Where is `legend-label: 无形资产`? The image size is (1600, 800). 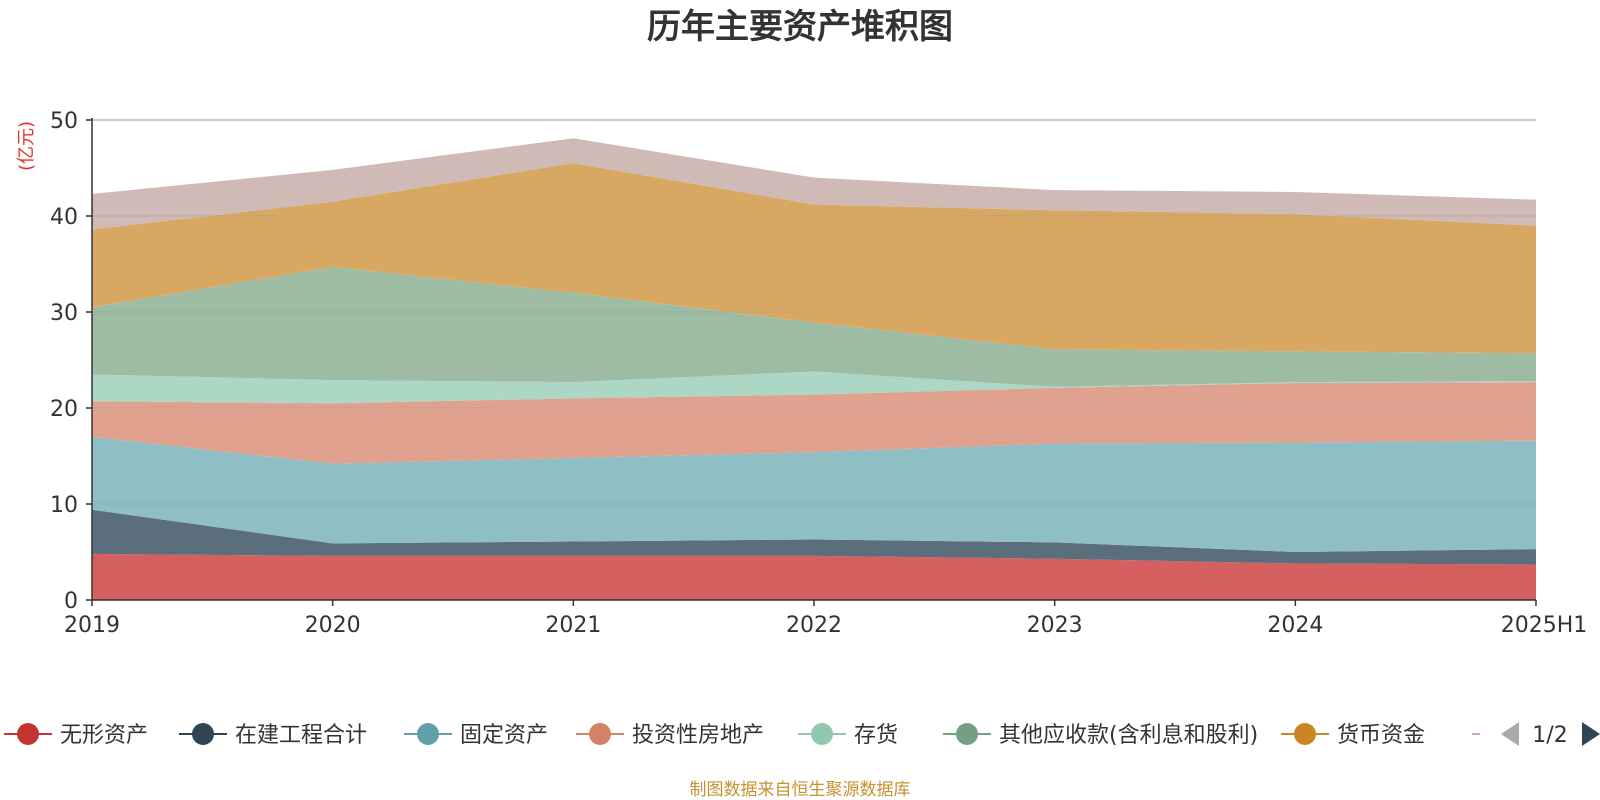 legend-label: 无形资产 is located at coordinates (104, 735).